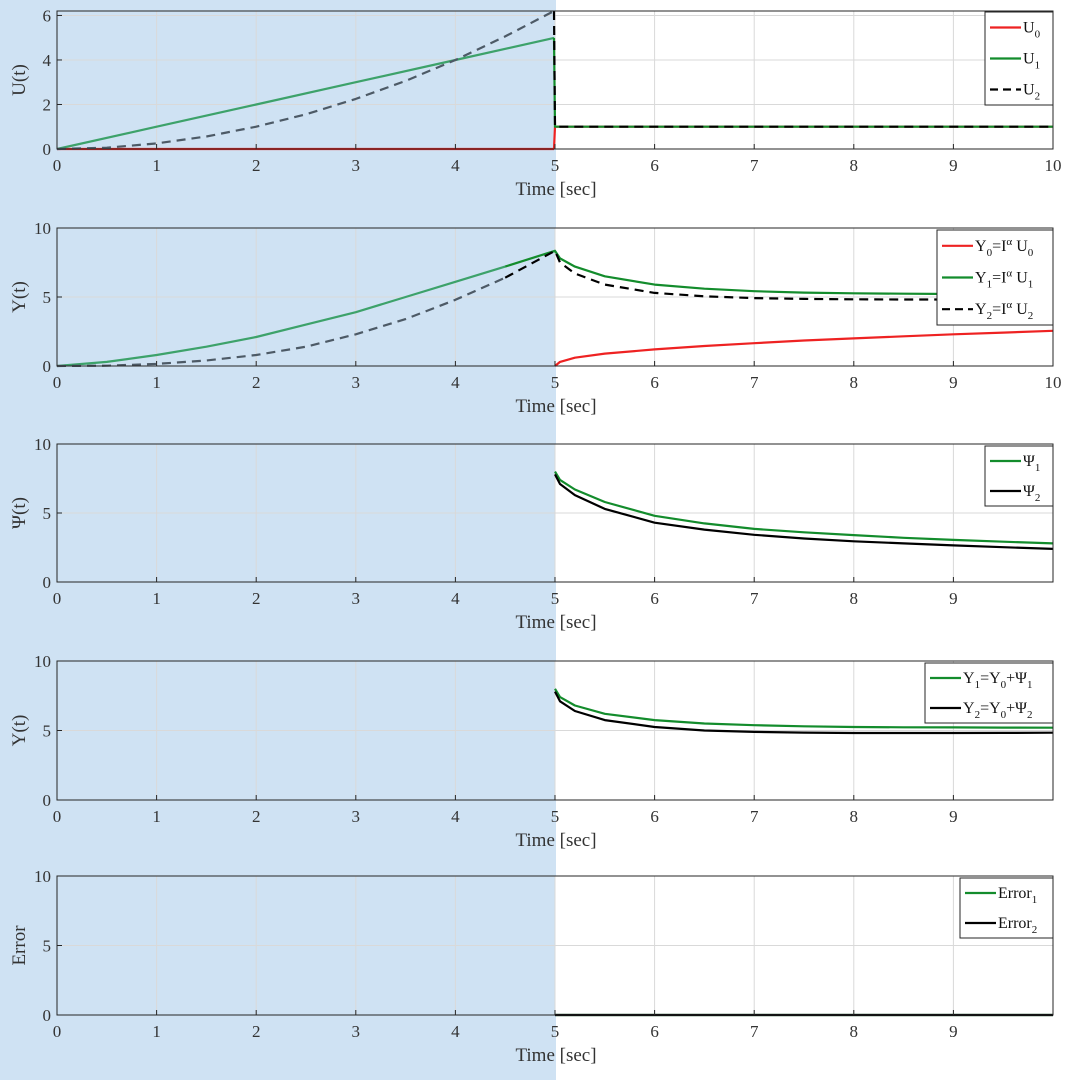  I want to click on legend-entry-1: Y0=Iα U0, so click(1004, 247).